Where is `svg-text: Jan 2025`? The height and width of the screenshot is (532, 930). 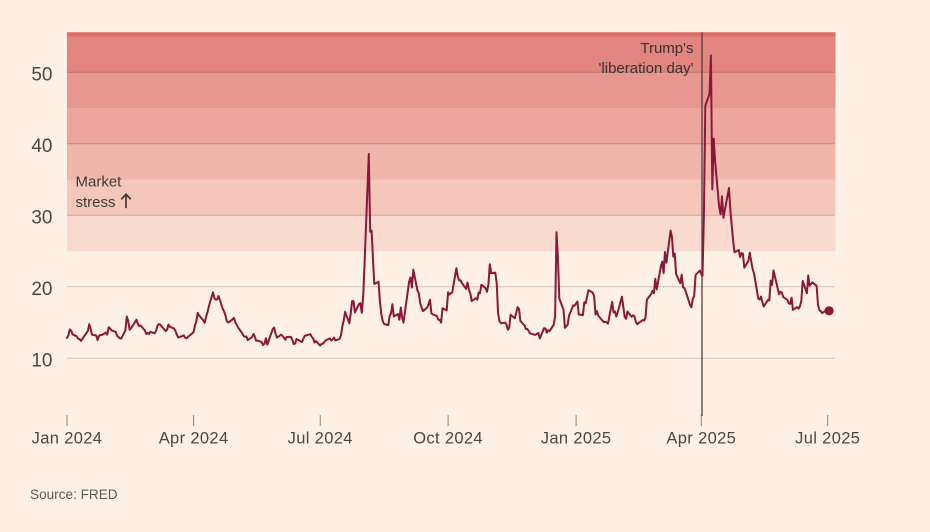
svg-text: Jan 2025 is located at coordinates (576, 439).